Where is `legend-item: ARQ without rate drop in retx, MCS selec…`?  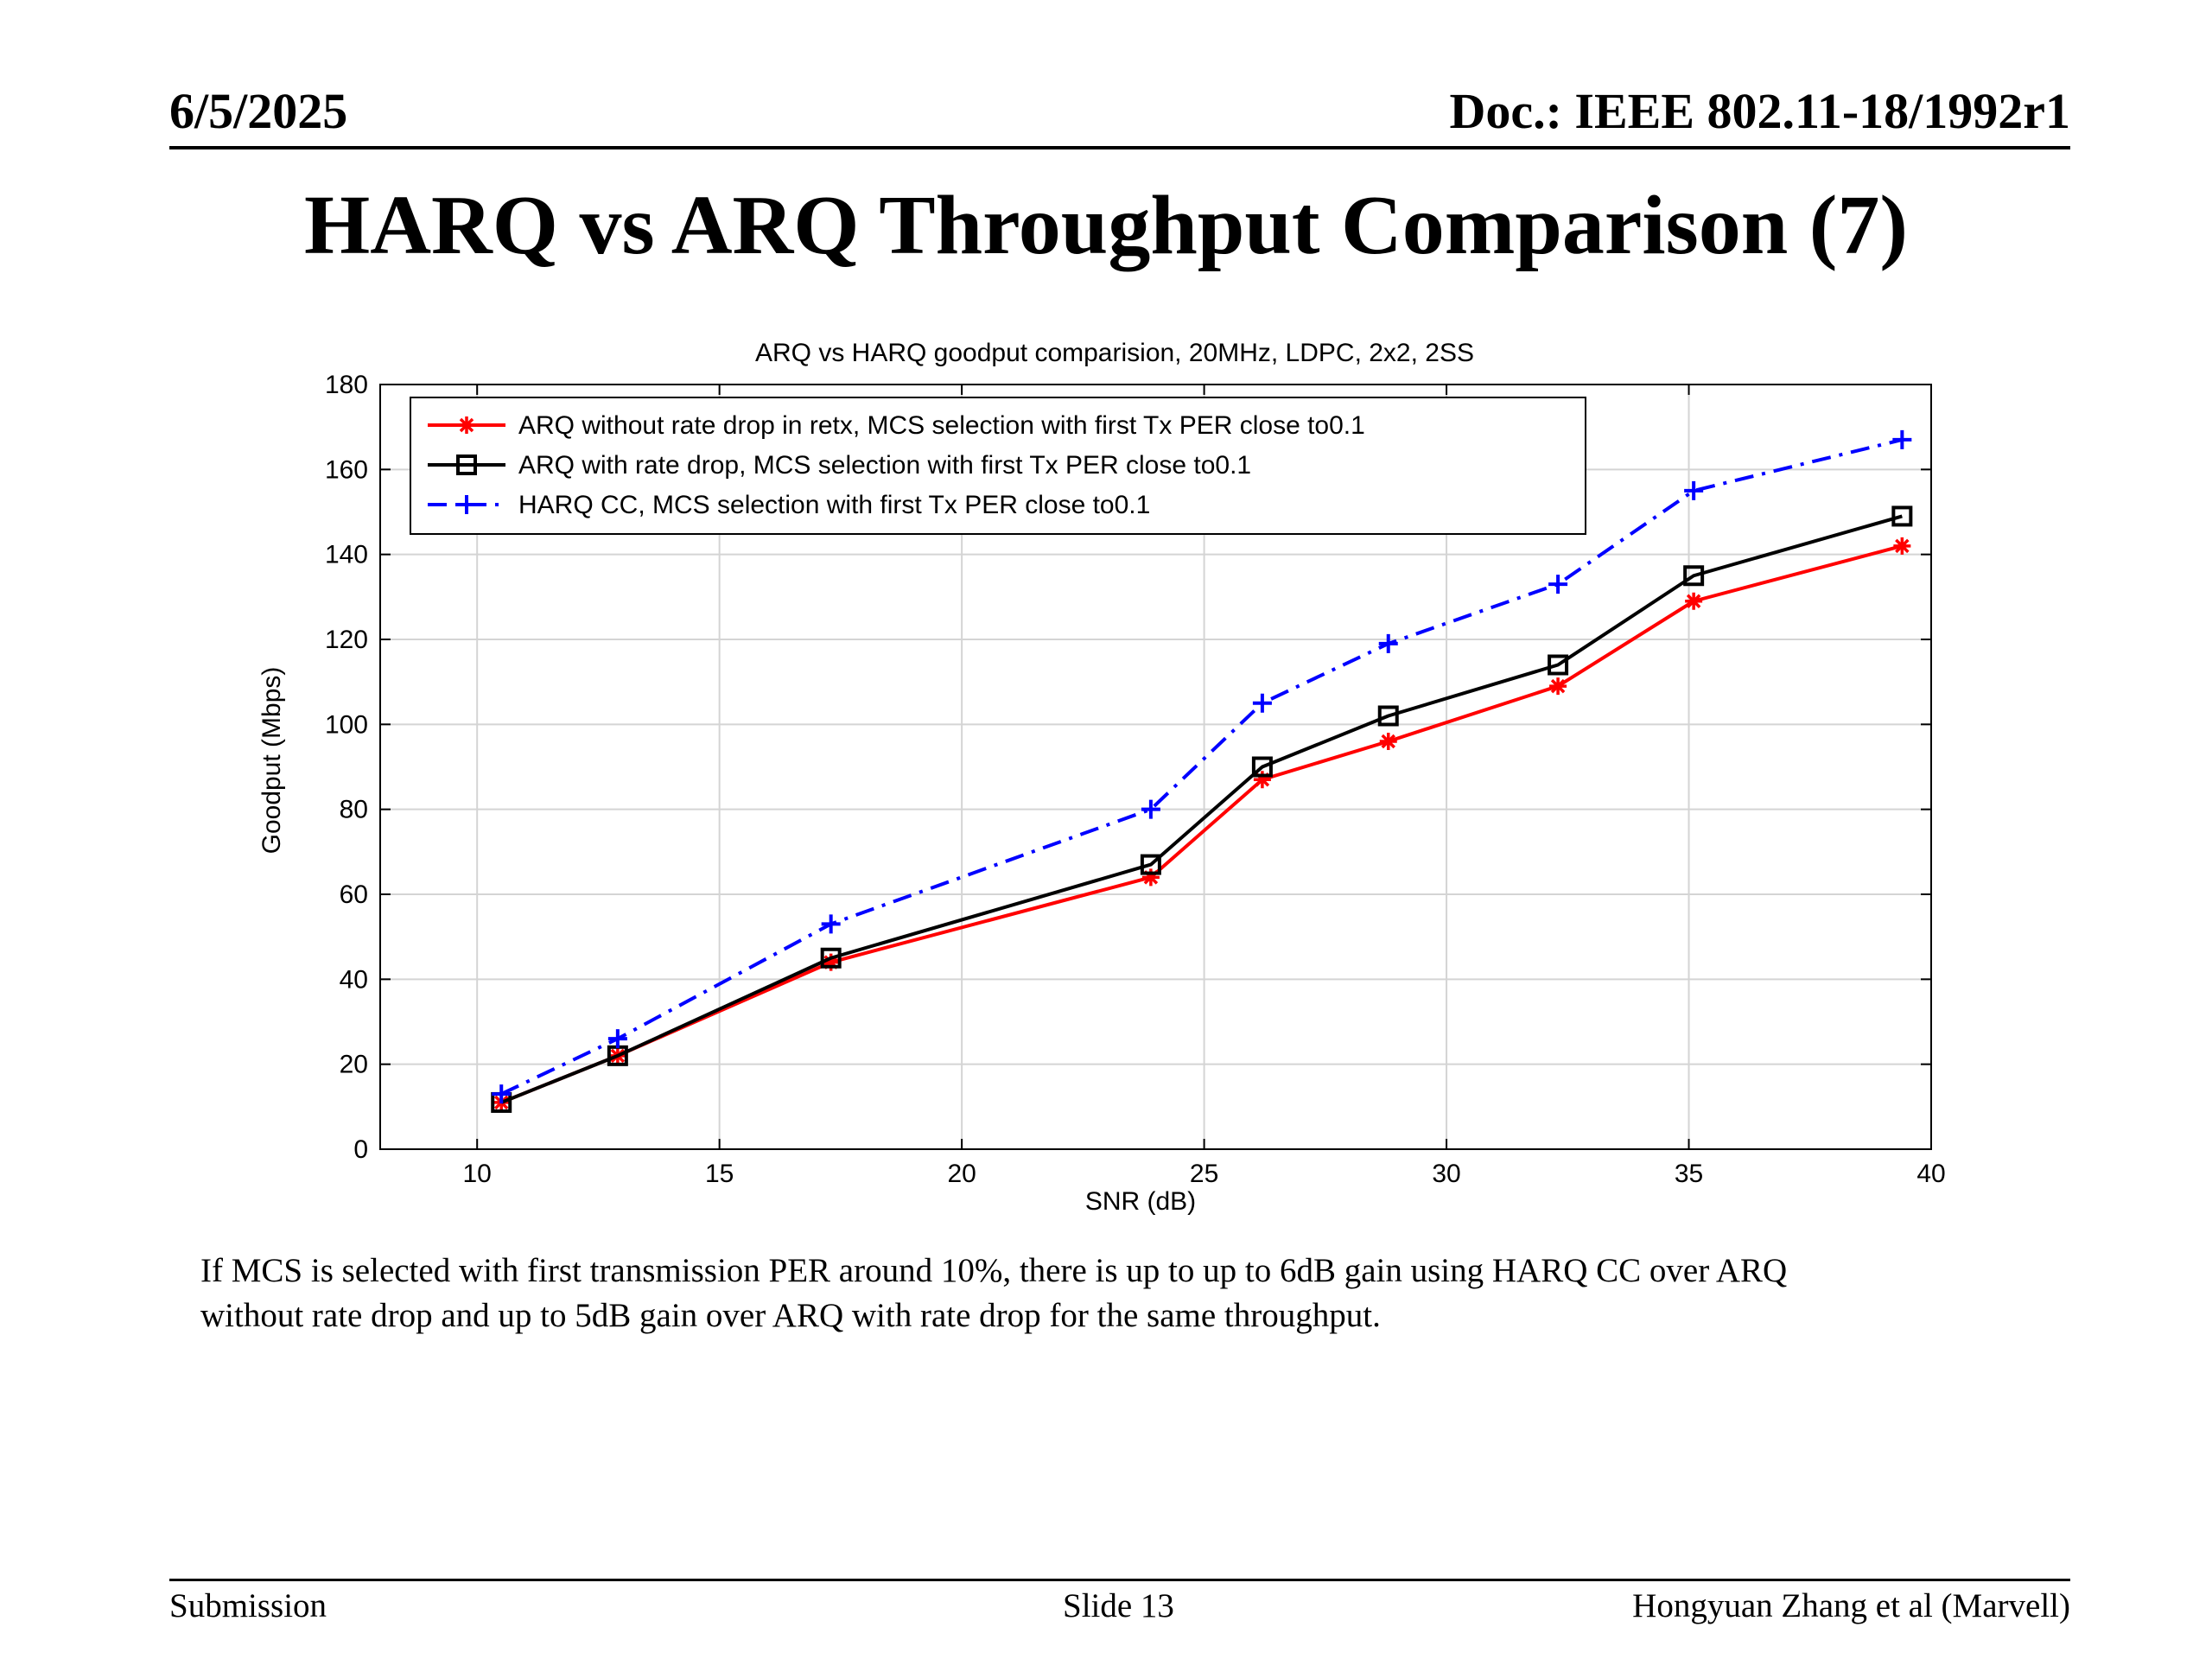
legend-item: ARQ without rate drop in retx, MCS selec… is located at coordinates (897, 425).